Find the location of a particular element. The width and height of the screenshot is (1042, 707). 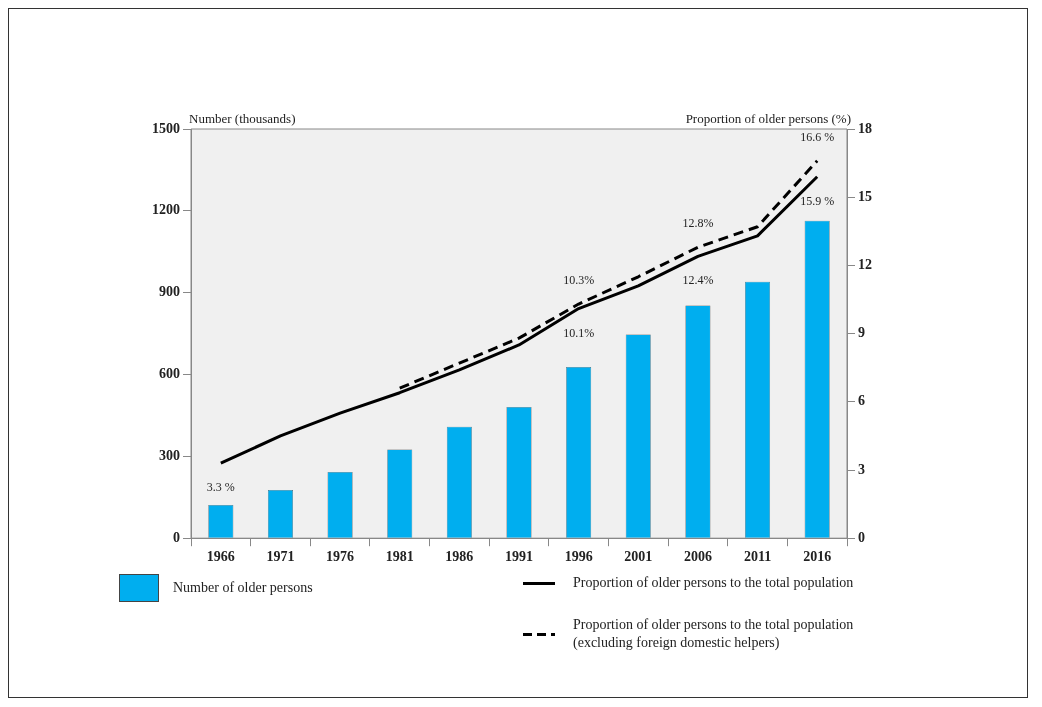

x-tick-label: 2006 is located at coordinates (697, 557).